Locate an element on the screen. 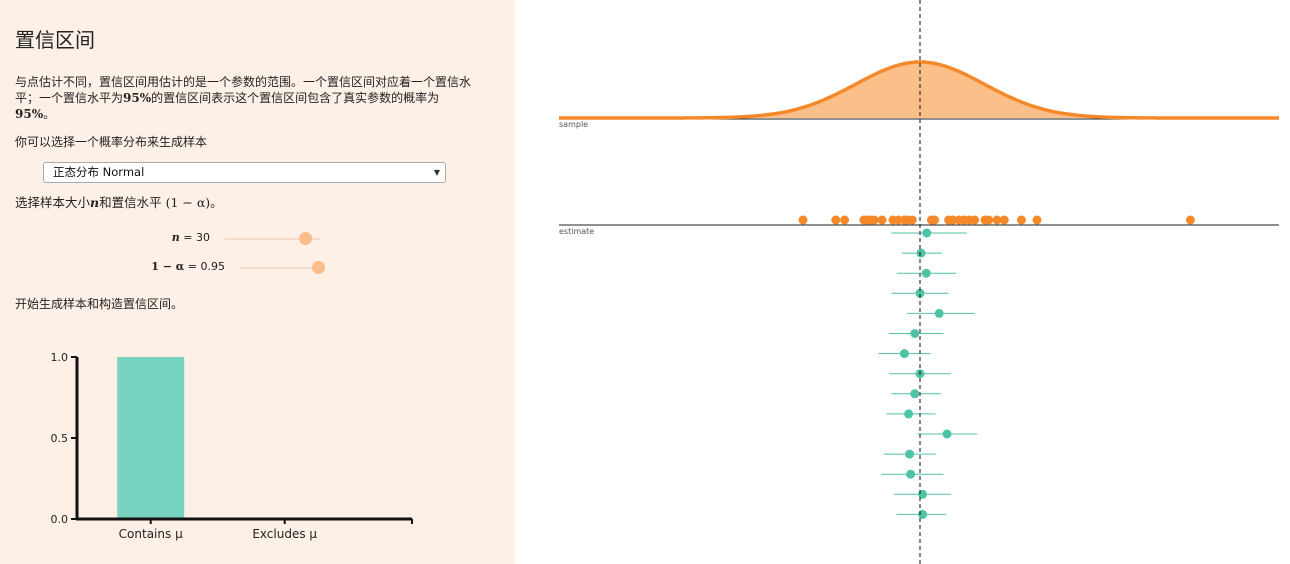 This screenshot has width=1290, height=564. percent-value-2: 95% is located at coordinates (29, 114).